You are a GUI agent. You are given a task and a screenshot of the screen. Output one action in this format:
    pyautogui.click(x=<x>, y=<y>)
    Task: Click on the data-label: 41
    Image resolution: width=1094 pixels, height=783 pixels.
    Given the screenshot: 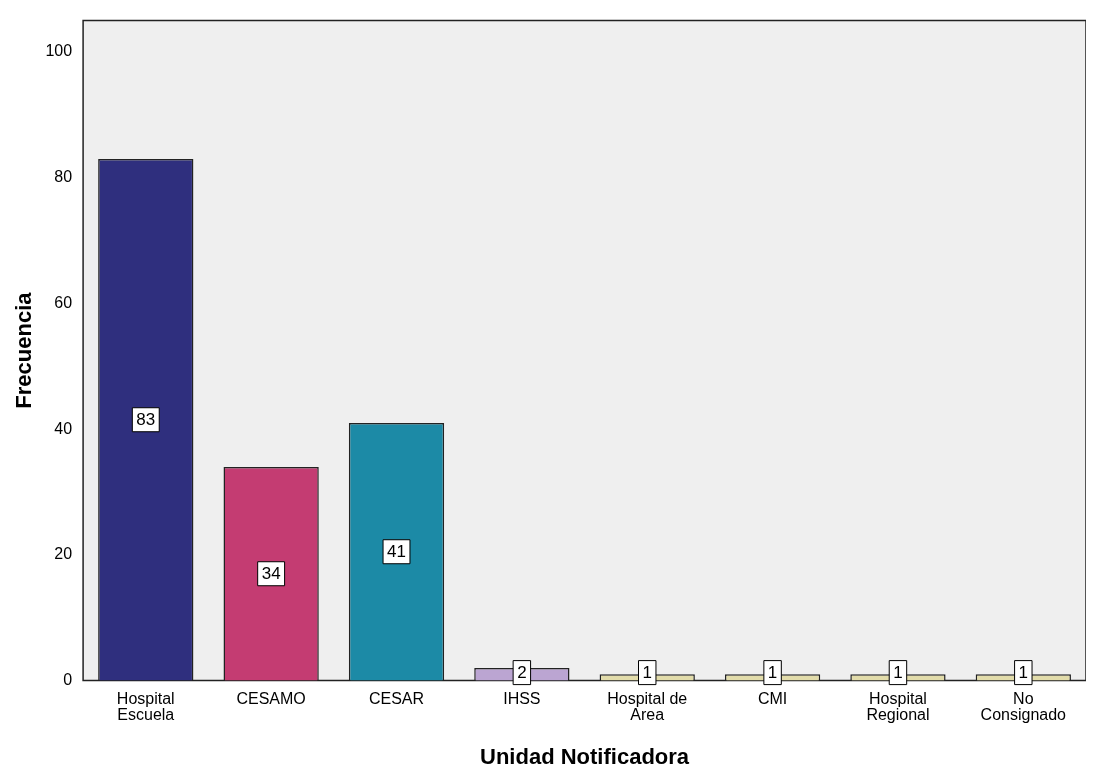 What is the action you would take?
    pyautogui.click(x=396, y=552)
    